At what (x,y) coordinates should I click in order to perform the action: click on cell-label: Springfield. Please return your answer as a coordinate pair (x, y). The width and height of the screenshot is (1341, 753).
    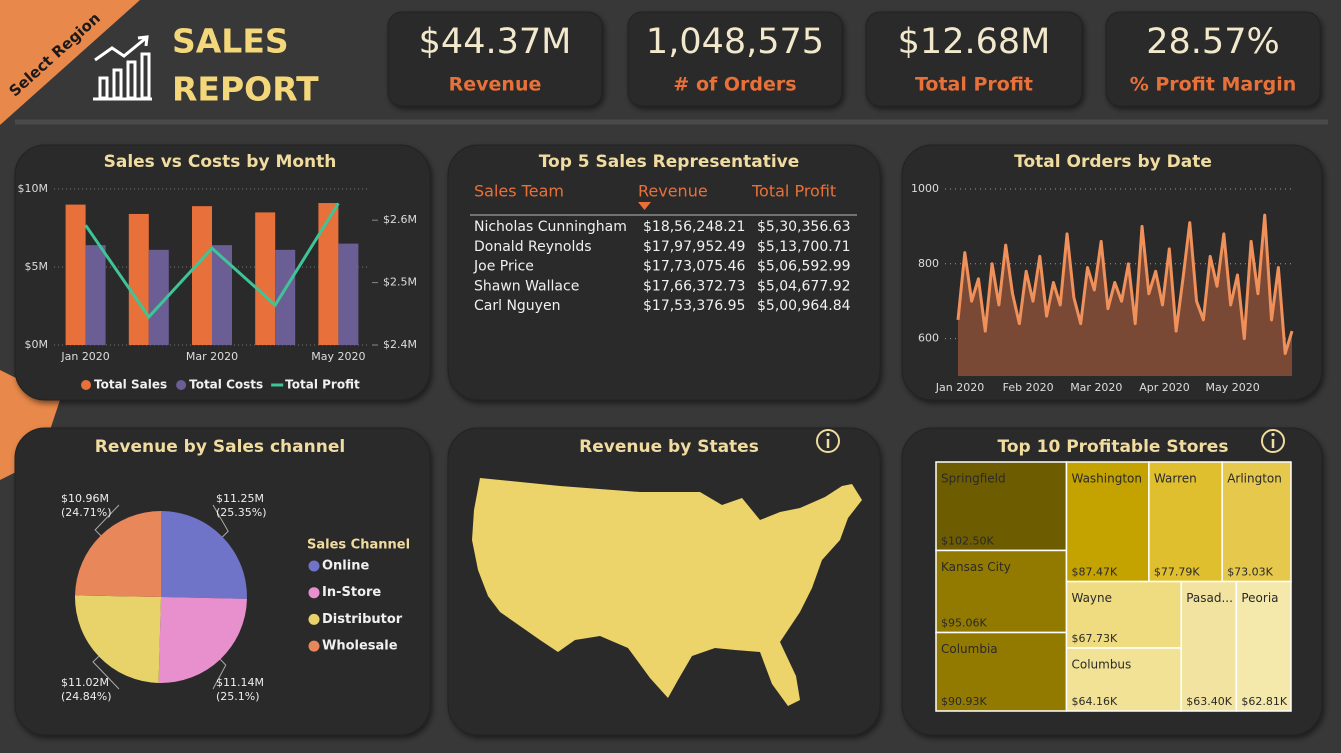
    Looking at the image, I should click on (973, 479).